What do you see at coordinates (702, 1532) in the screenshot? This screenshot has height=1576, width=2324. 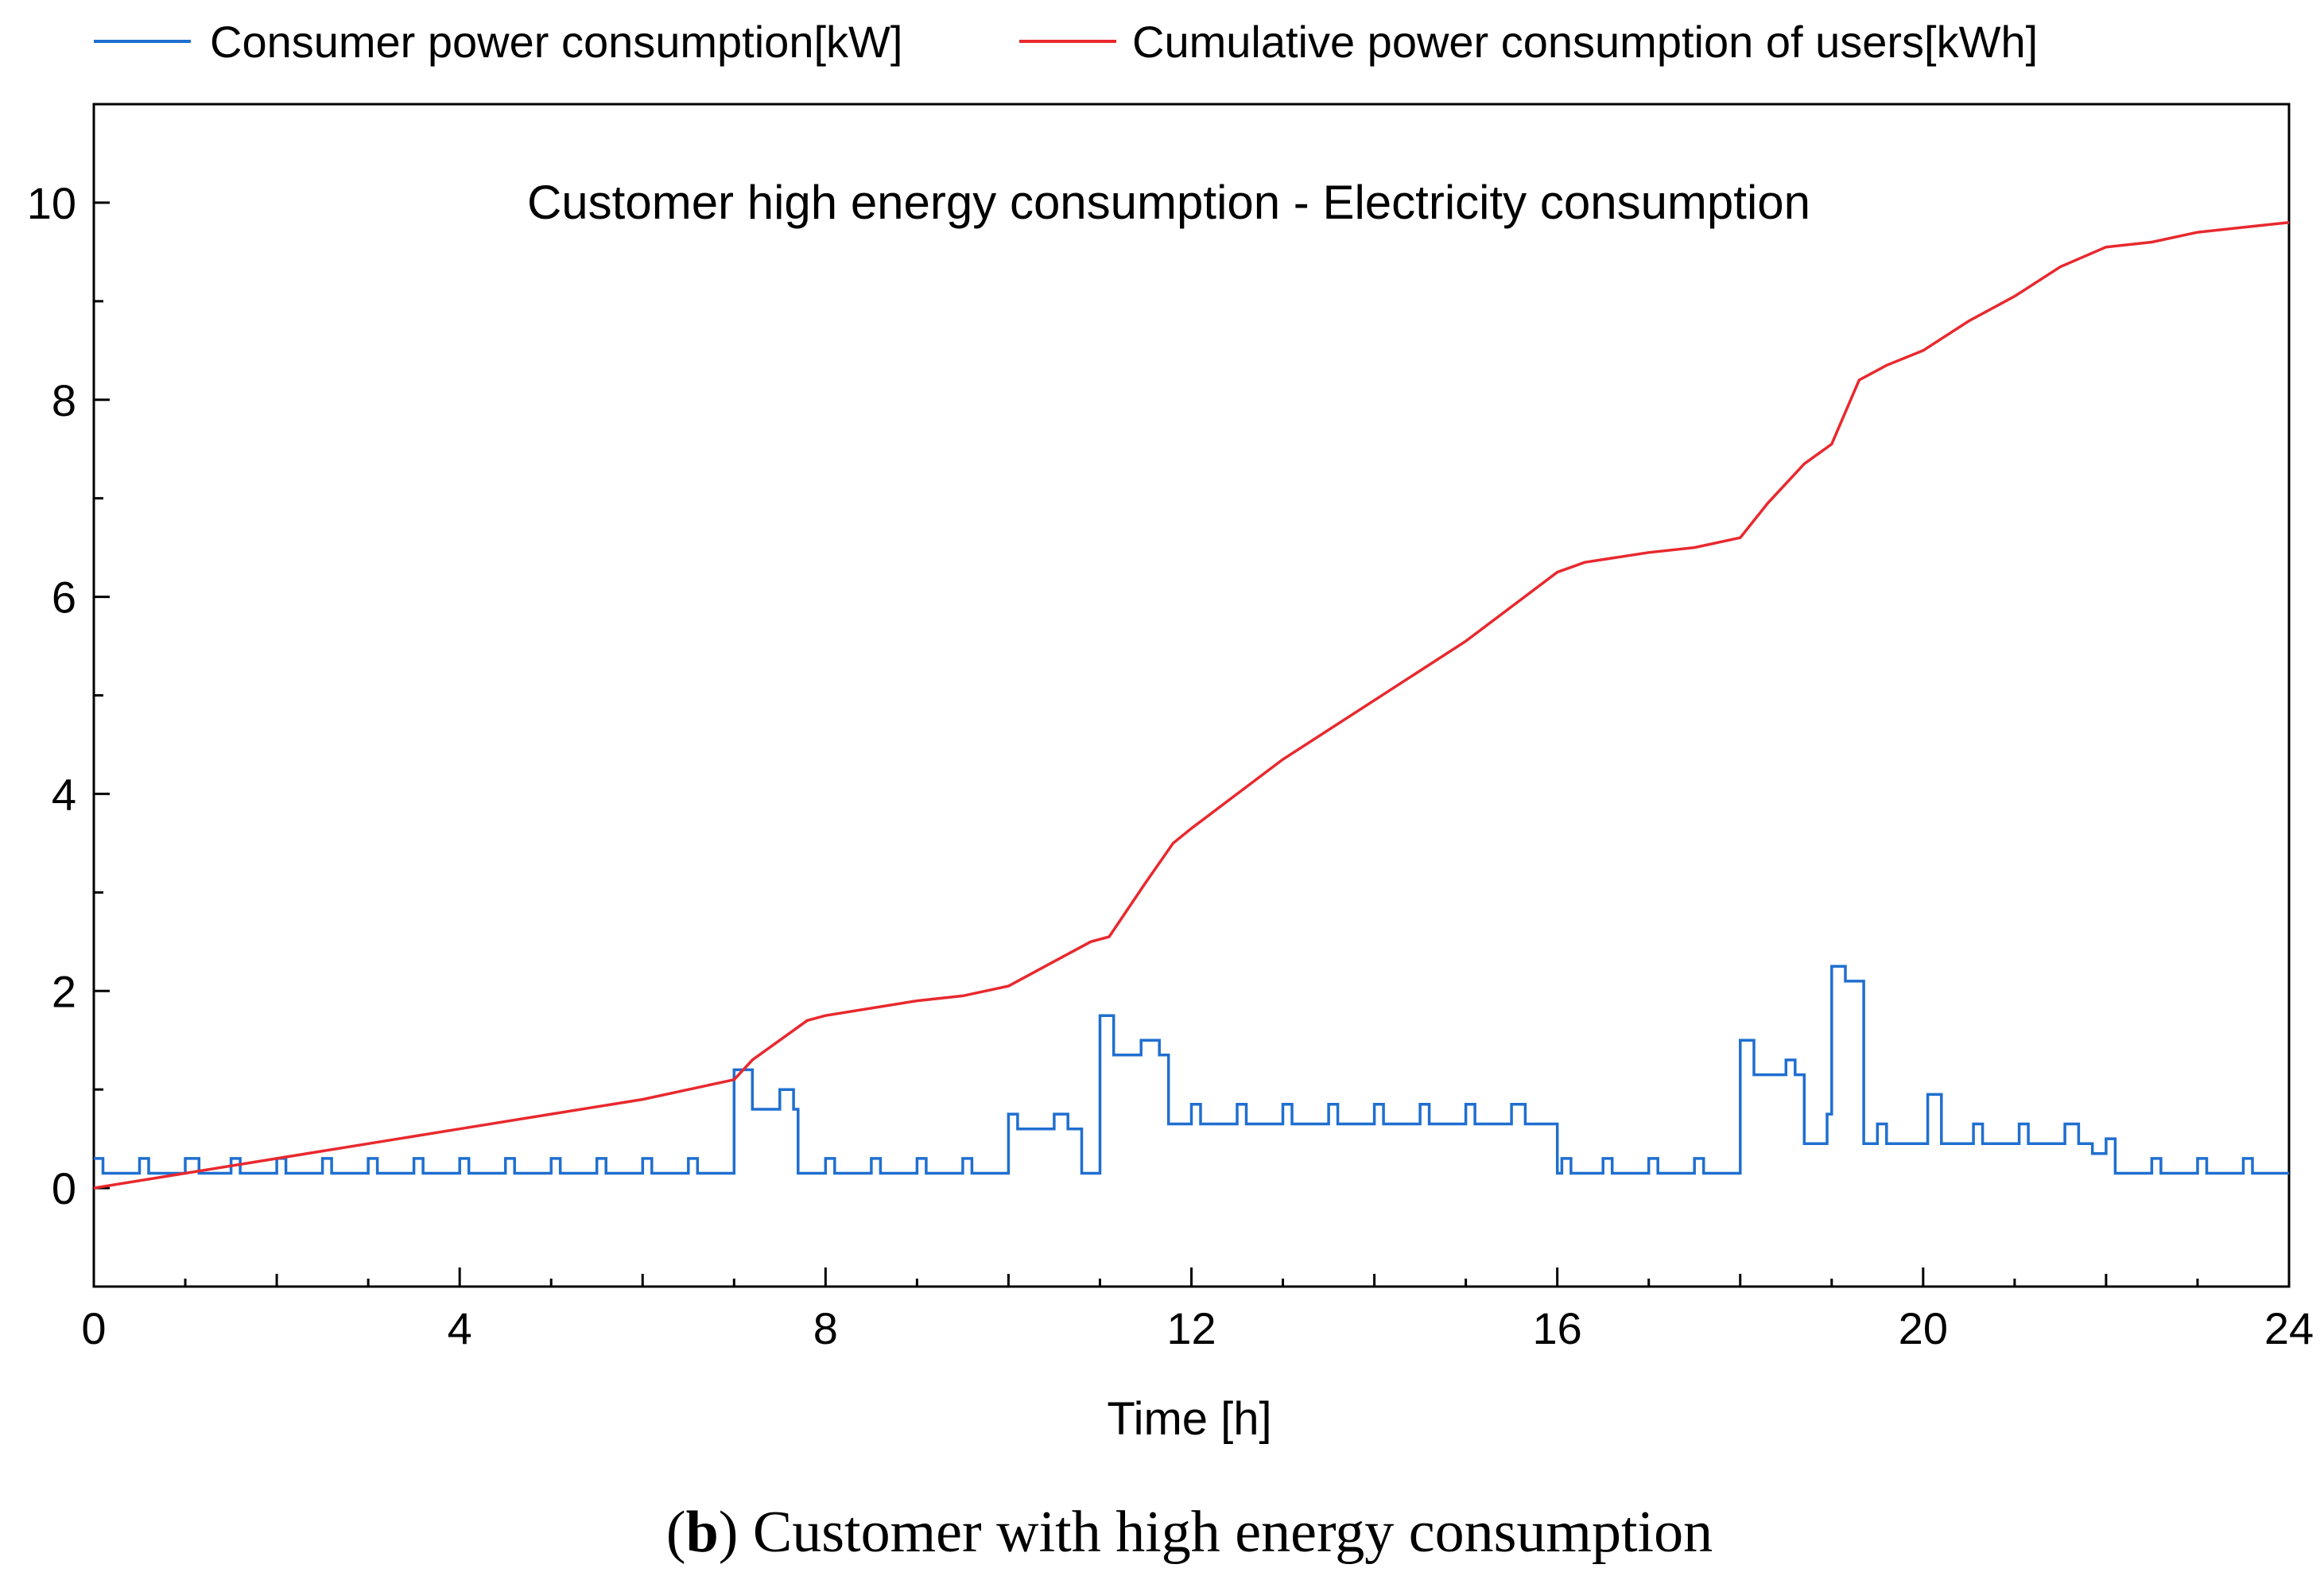 I see `caption-letter: b` at bounding box center [702, 1532].